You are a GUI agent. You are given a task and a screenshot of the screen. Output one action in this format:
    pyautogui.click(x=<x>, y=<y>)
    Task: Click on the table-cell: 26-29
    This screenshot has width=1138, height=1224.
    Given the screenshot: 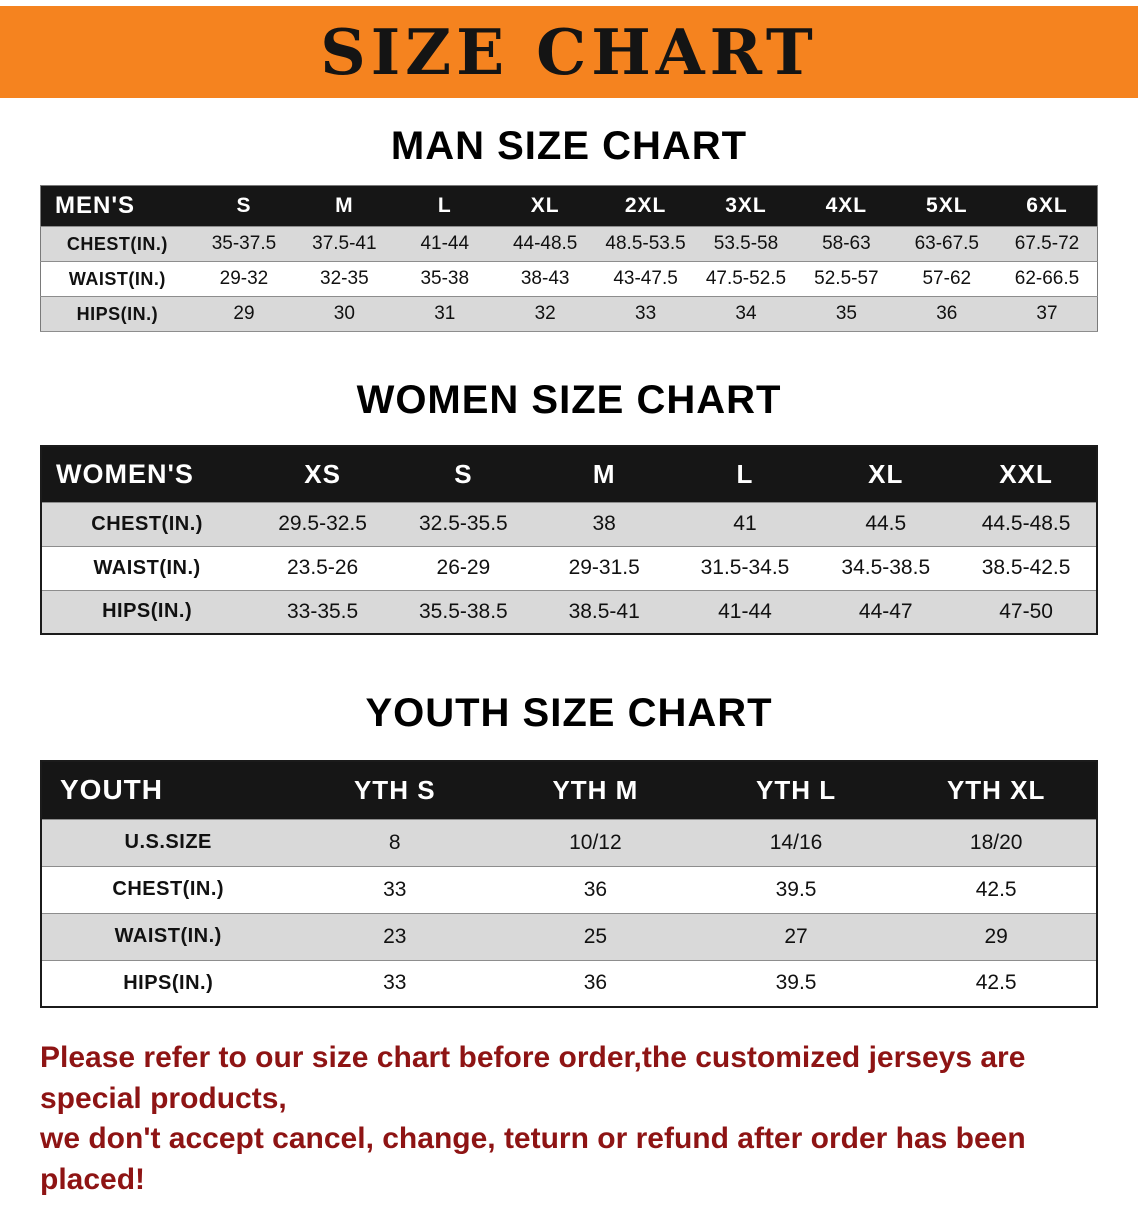 What is the action you would take?
    pyautogui.click(x=463, y=568)
    